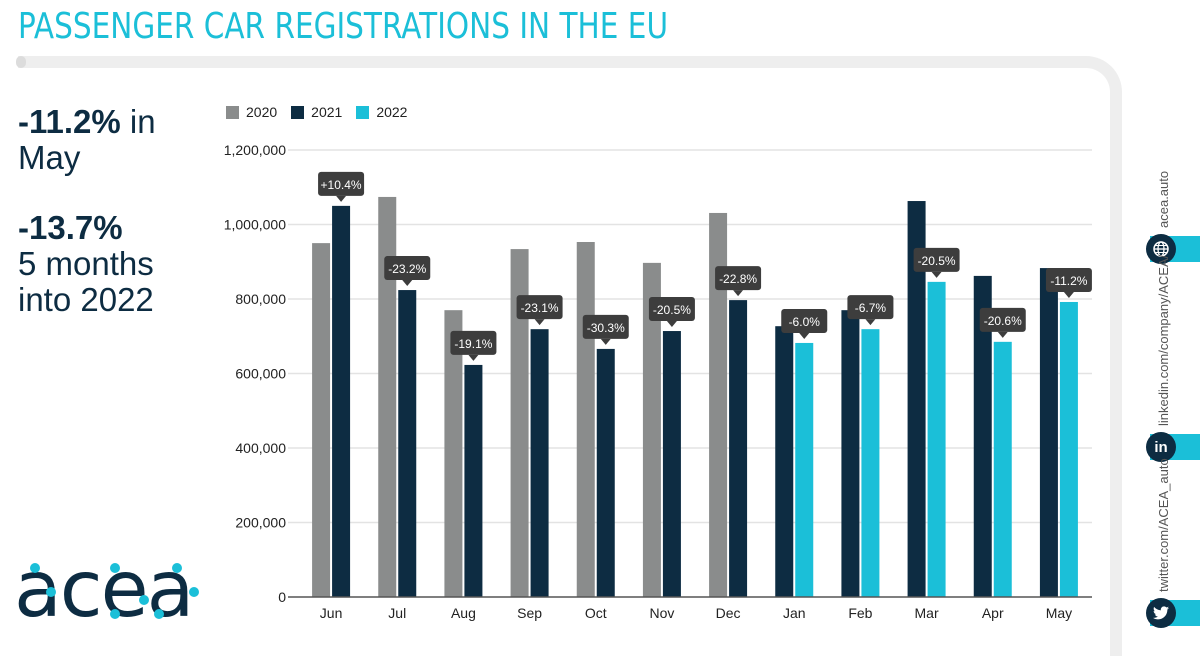  What do you see at coordinates (728, 613) in the screenshot?
I see `x-tick-label: Dec` at bounding box center [728, 613].